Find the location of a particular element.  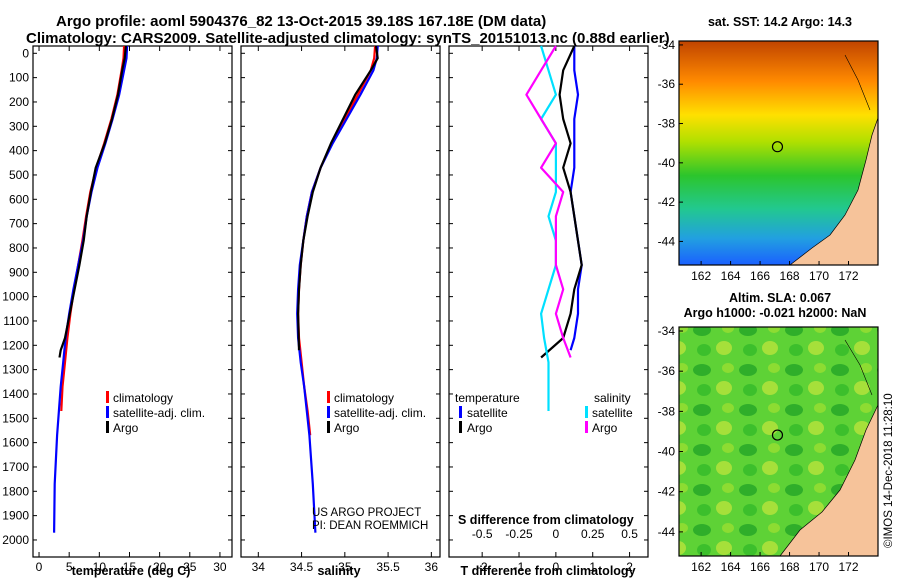

sla-map-title: Altim. SLA: 0.067 is located at coordinates (780, 298).